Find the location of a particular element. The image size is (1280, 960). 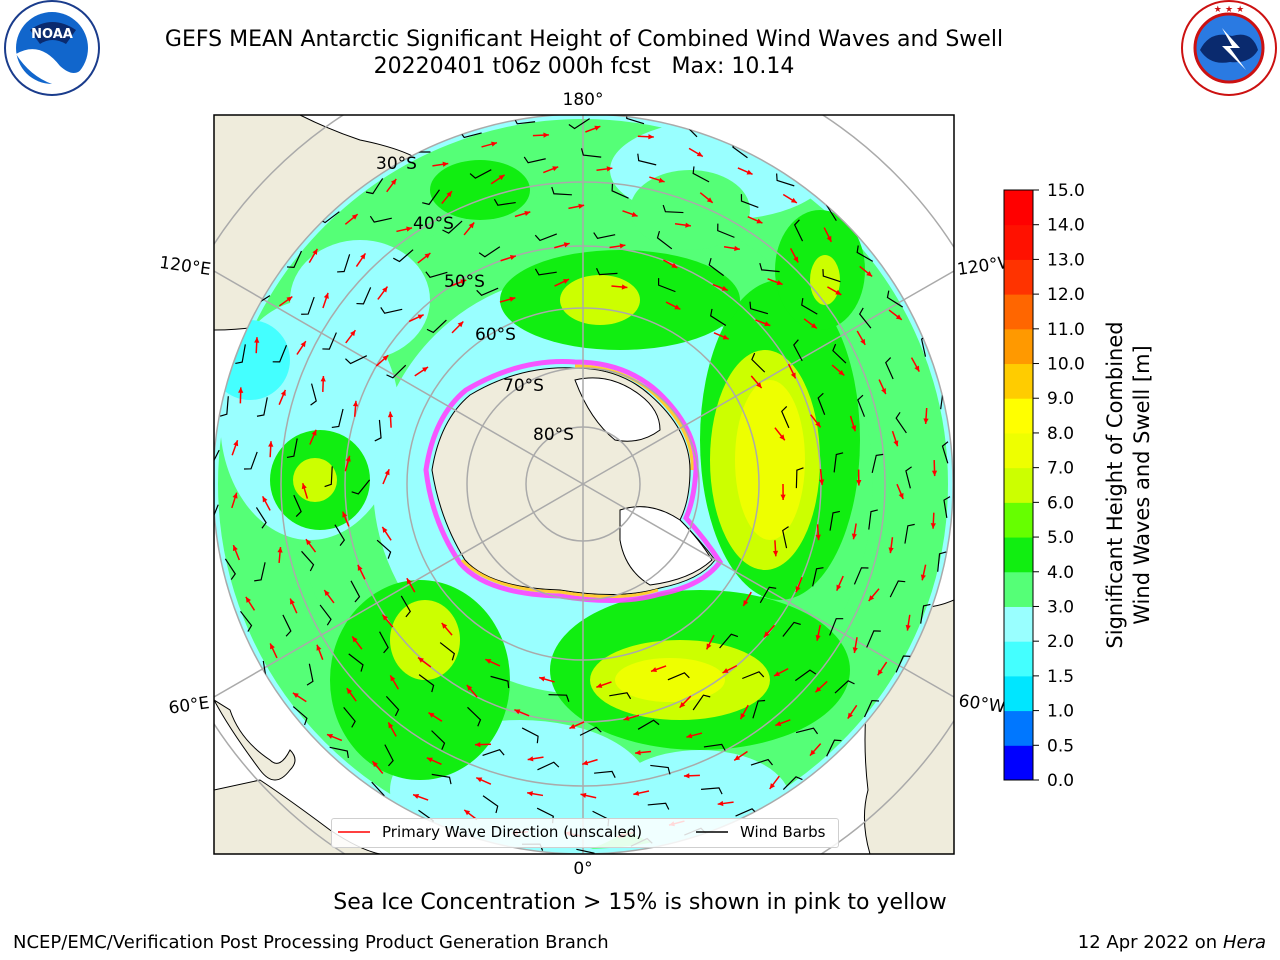

colorbar-tick-label: 11.0 is located at coordinates (1066, 330).